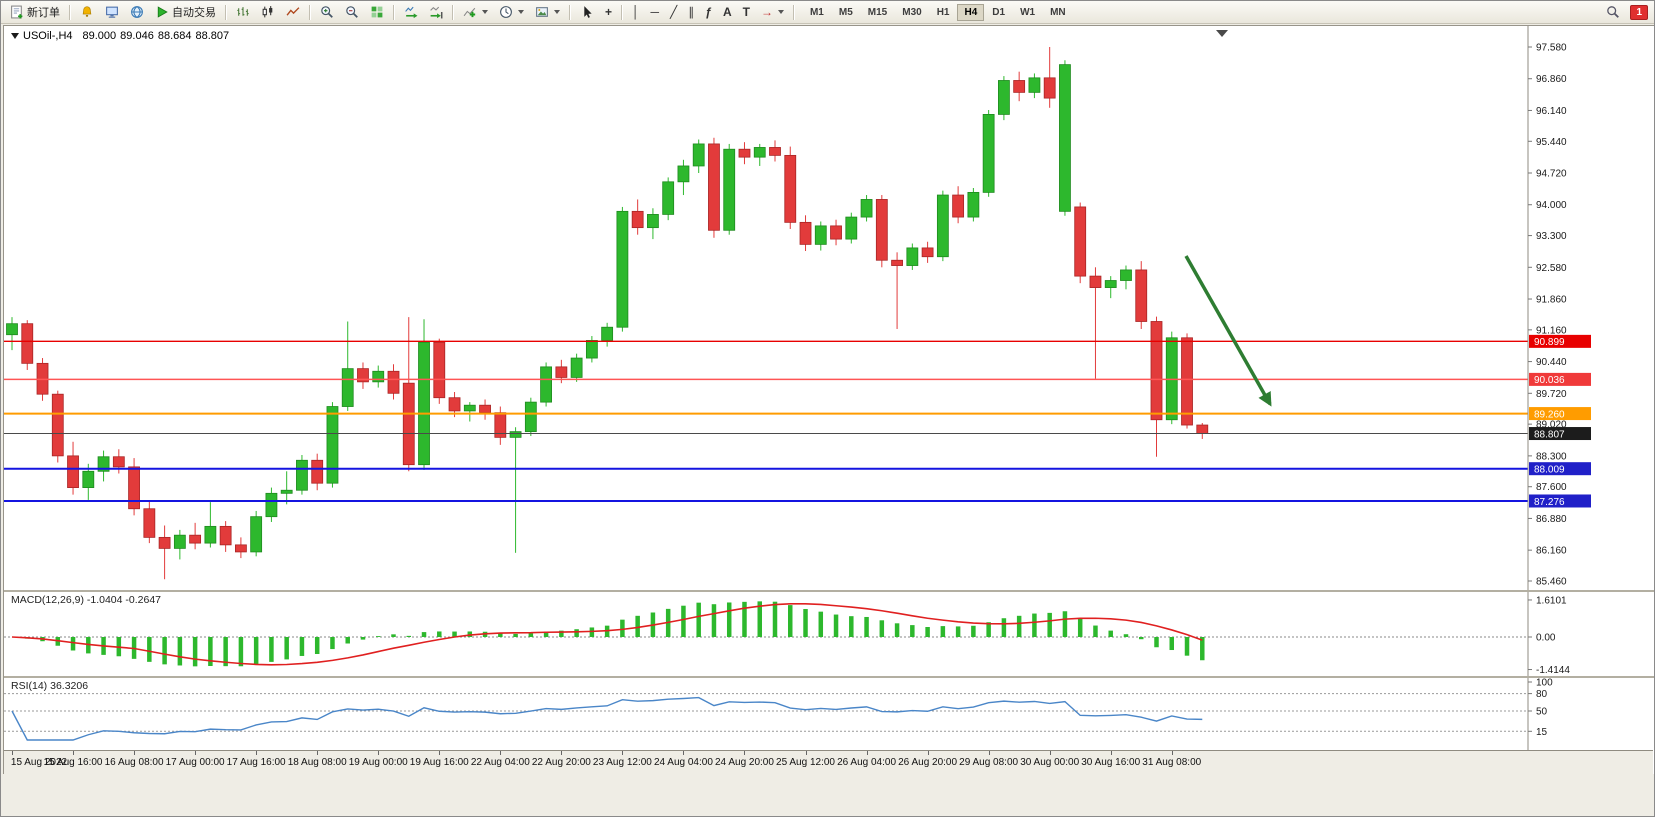 The width and height of the screenshot is (1655, 817). What do you see at coordinates (1172, 762) in the screenshot?
I see `time-axis-label: 31 Aug 08:00` at bounding box center [1172, 762].